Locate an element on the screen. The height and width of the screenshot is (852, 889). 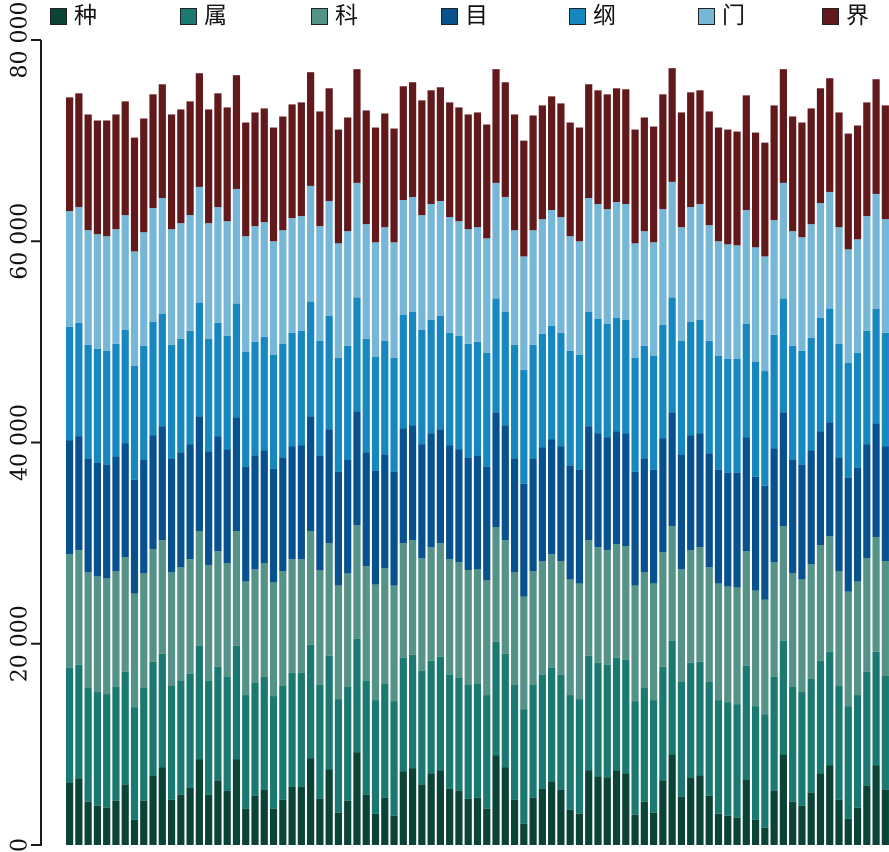
legend-swatch is located at coordinates (706, 16).